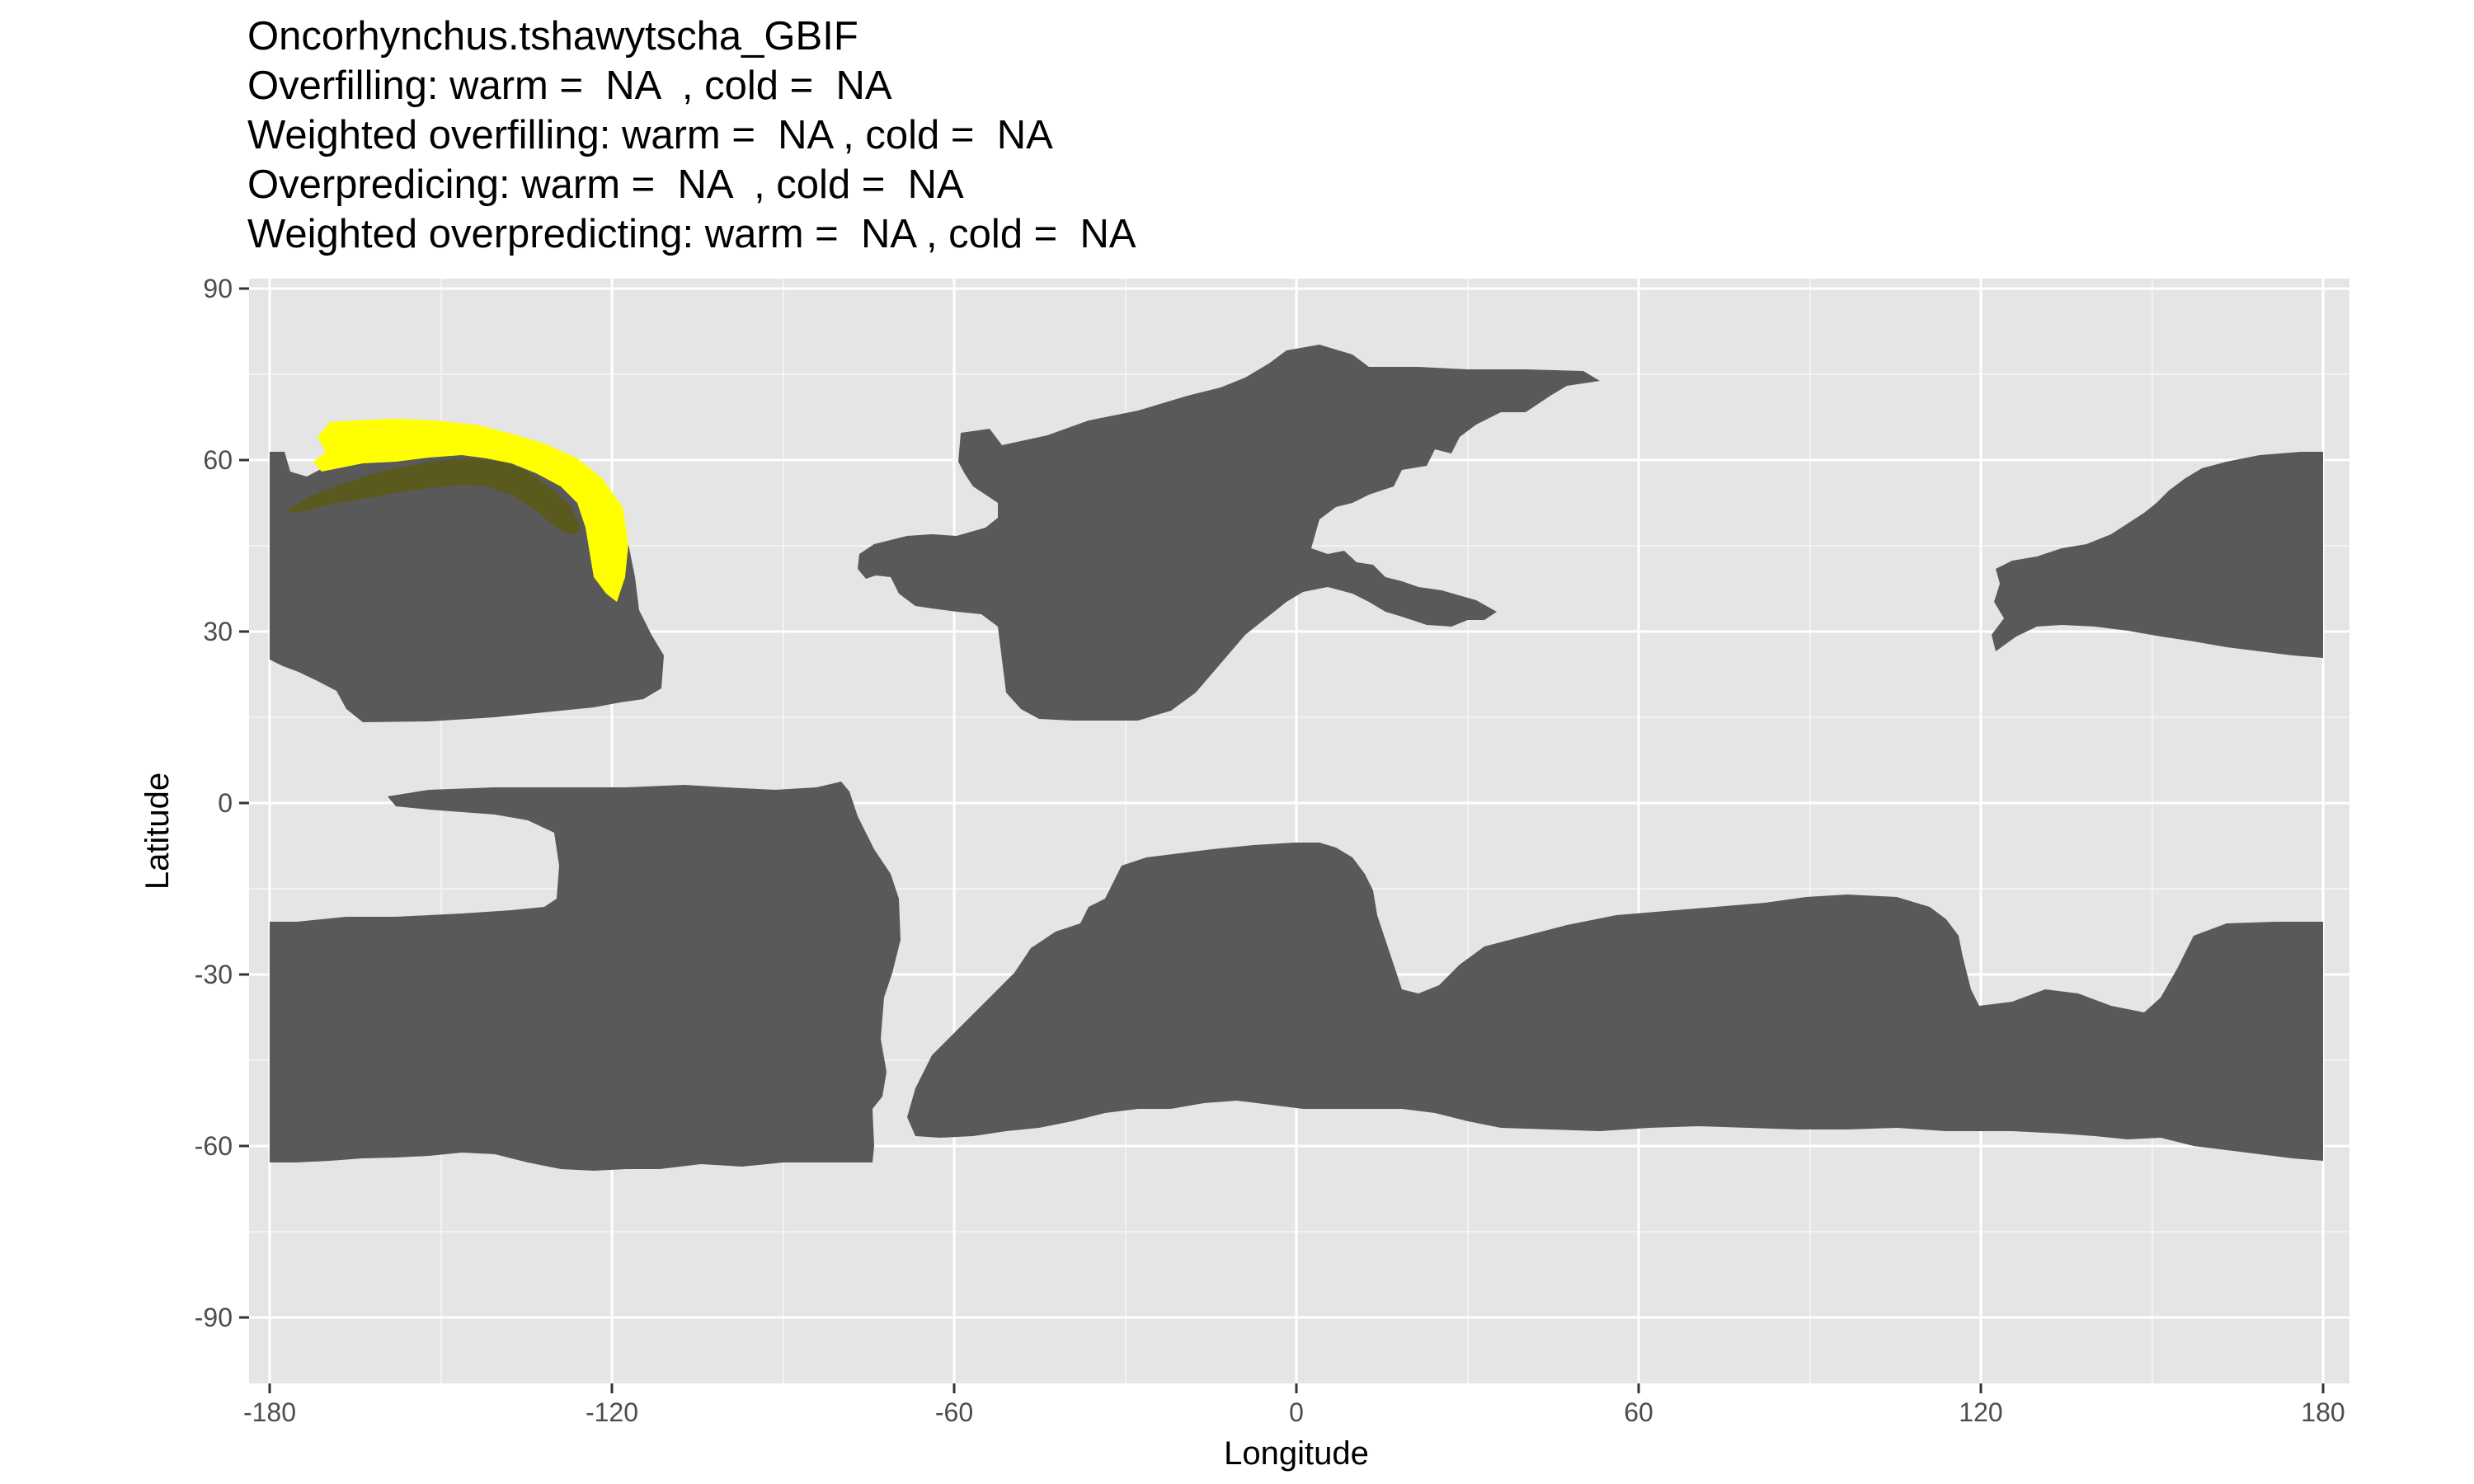 Image resolution: width=2474 pixels, height=1484 pixels. What do you see at coordinates (218, 631) in the screenshot?
I see `y-tick-label: 30` at bounding box center [218, 631].